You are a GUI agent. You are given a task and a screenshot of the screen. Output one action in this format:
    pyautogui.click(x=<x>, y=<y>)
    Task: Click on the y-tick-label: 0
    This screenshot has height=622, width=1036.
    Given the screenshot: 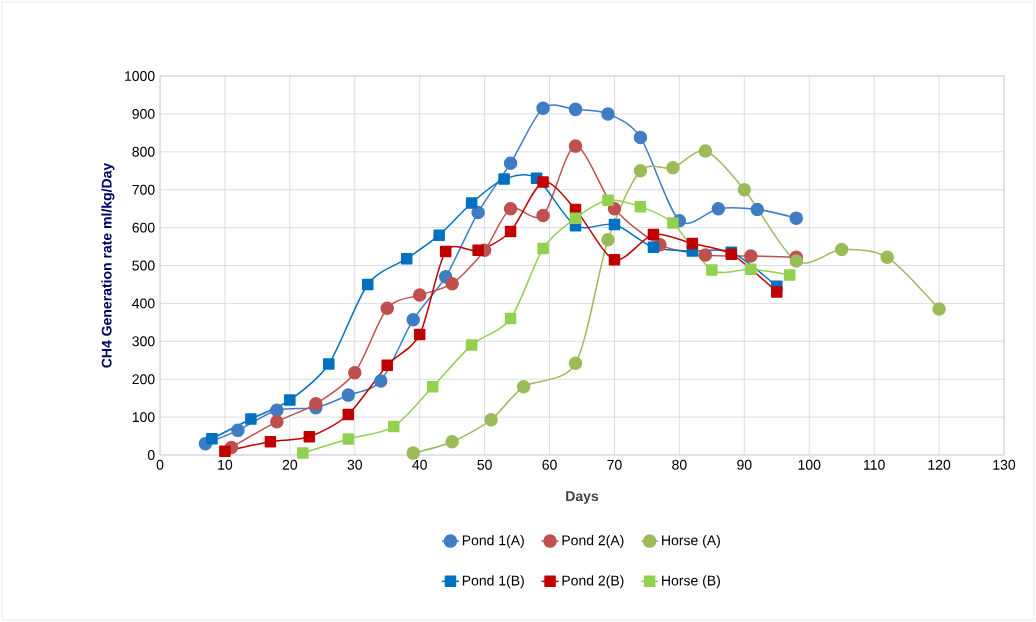 What is the action you would take?
    pyautogui.click(x=151, y=455)
    